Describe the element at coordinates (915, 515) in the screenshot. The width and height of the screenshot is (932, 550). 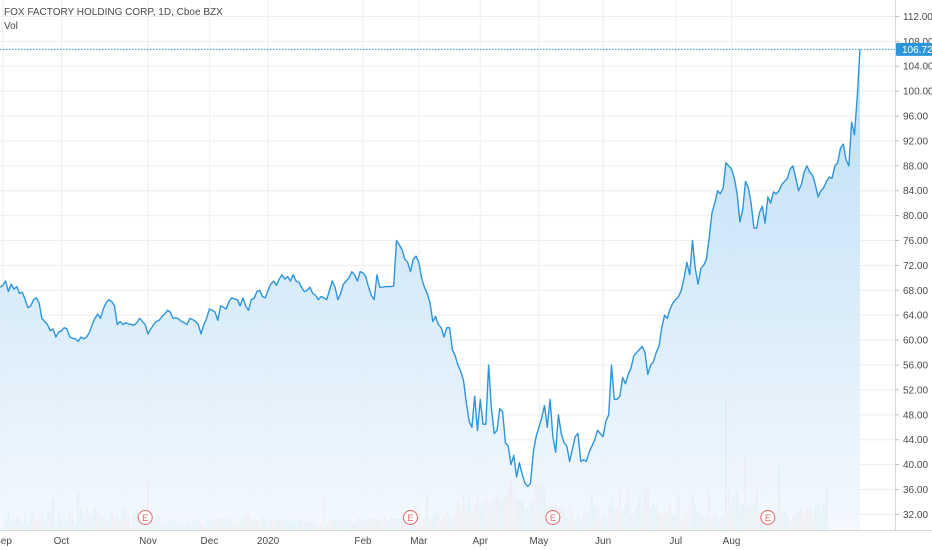
I see `y-tick-label: 32.00` at that location.